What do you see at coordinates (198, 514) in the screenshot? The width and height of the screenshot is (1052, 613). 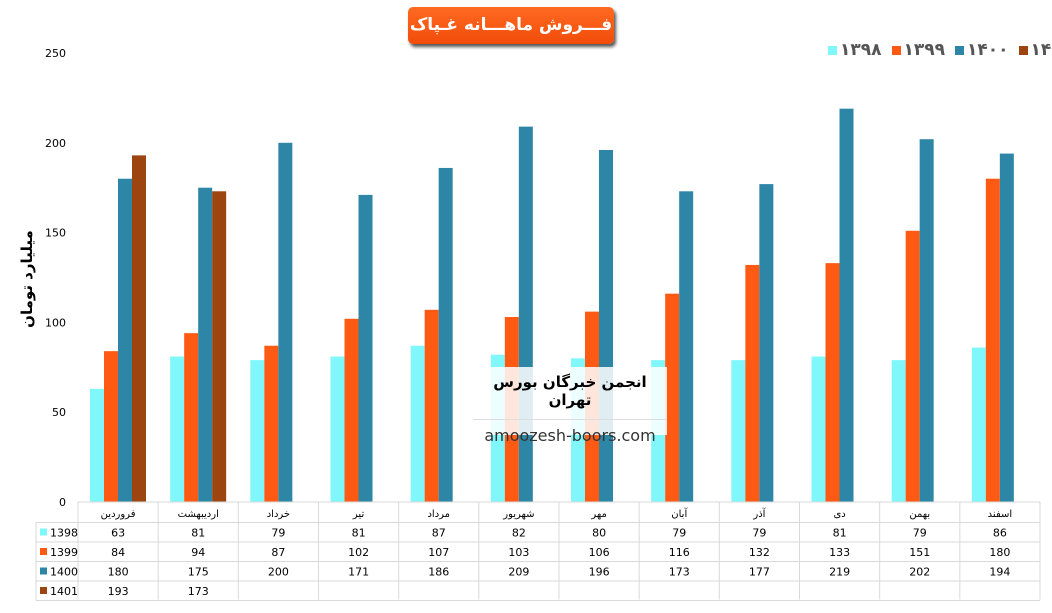 I see `x-tick-label: اردیبهشت` at bounding box center [198, 514].